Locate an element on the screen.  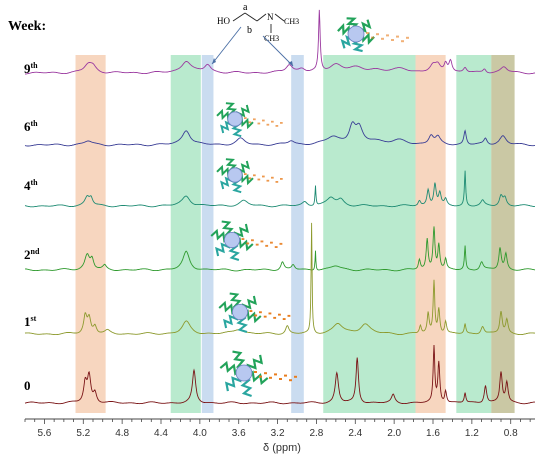
x-tick-label: 3.2 is located at coordinates (278, 433).